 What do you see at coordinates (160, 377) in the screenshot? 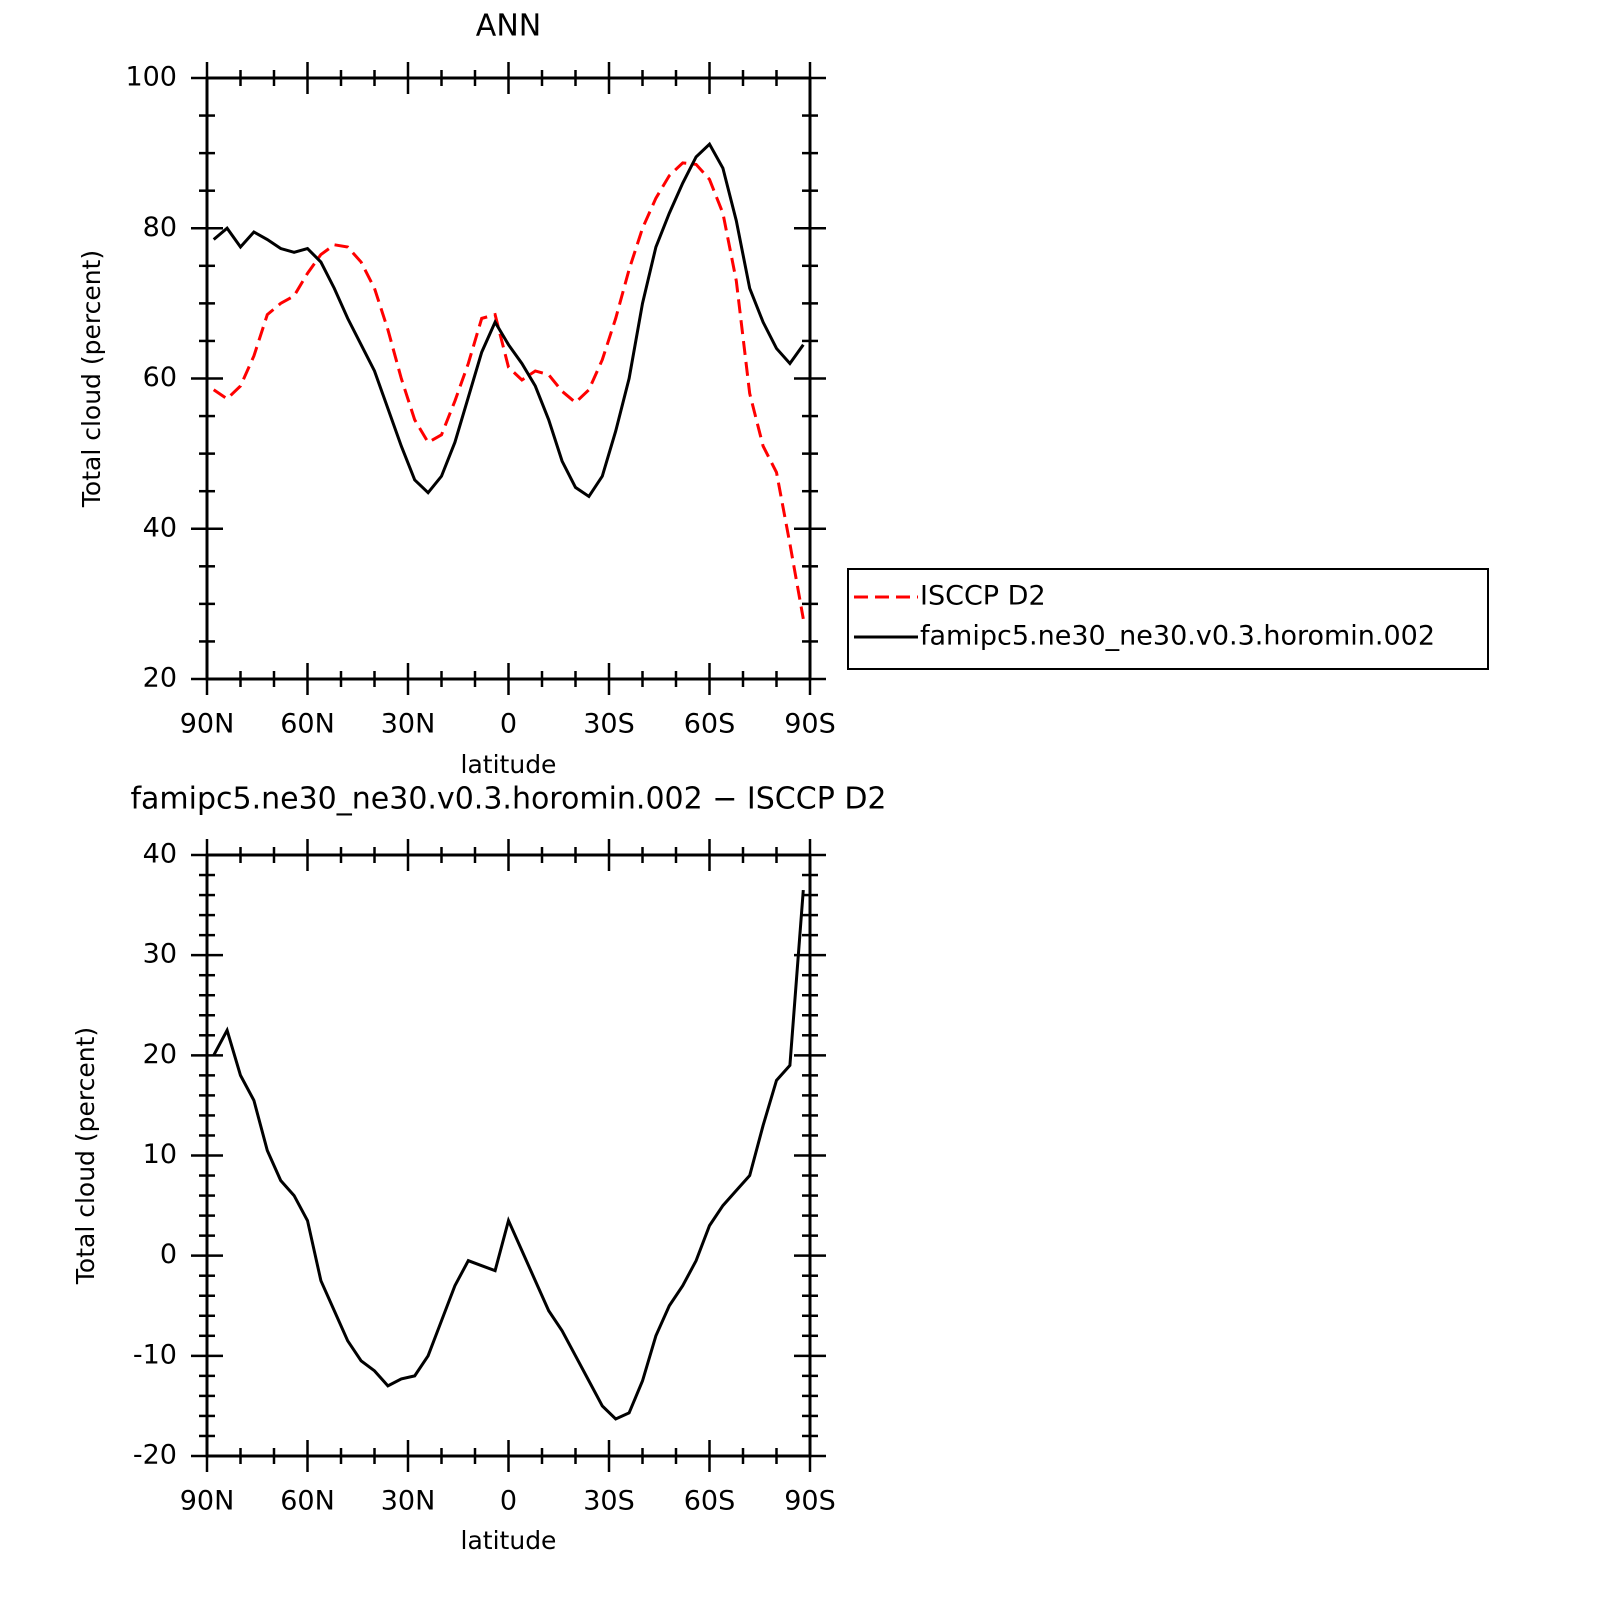
I see `y-tick-label: 60` at bounding box center [160, 377].